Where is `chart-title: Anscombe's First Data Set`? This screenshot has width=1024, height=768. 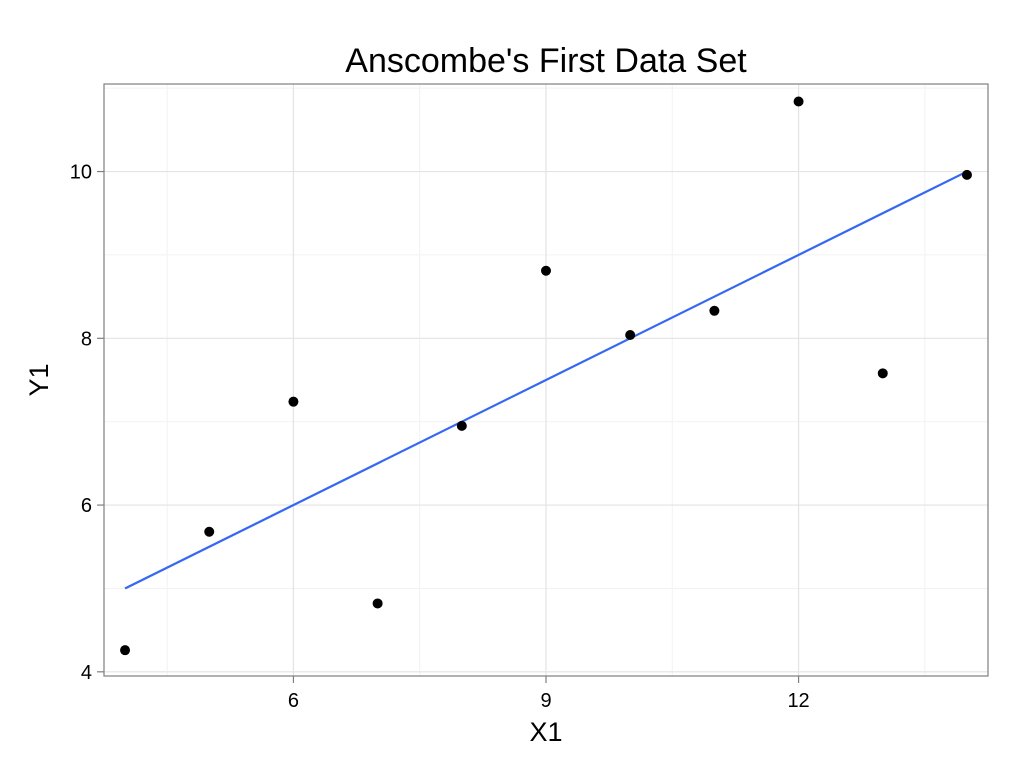
chart-title: Anscombe's First Data Set is located at coordinates (546, 61).